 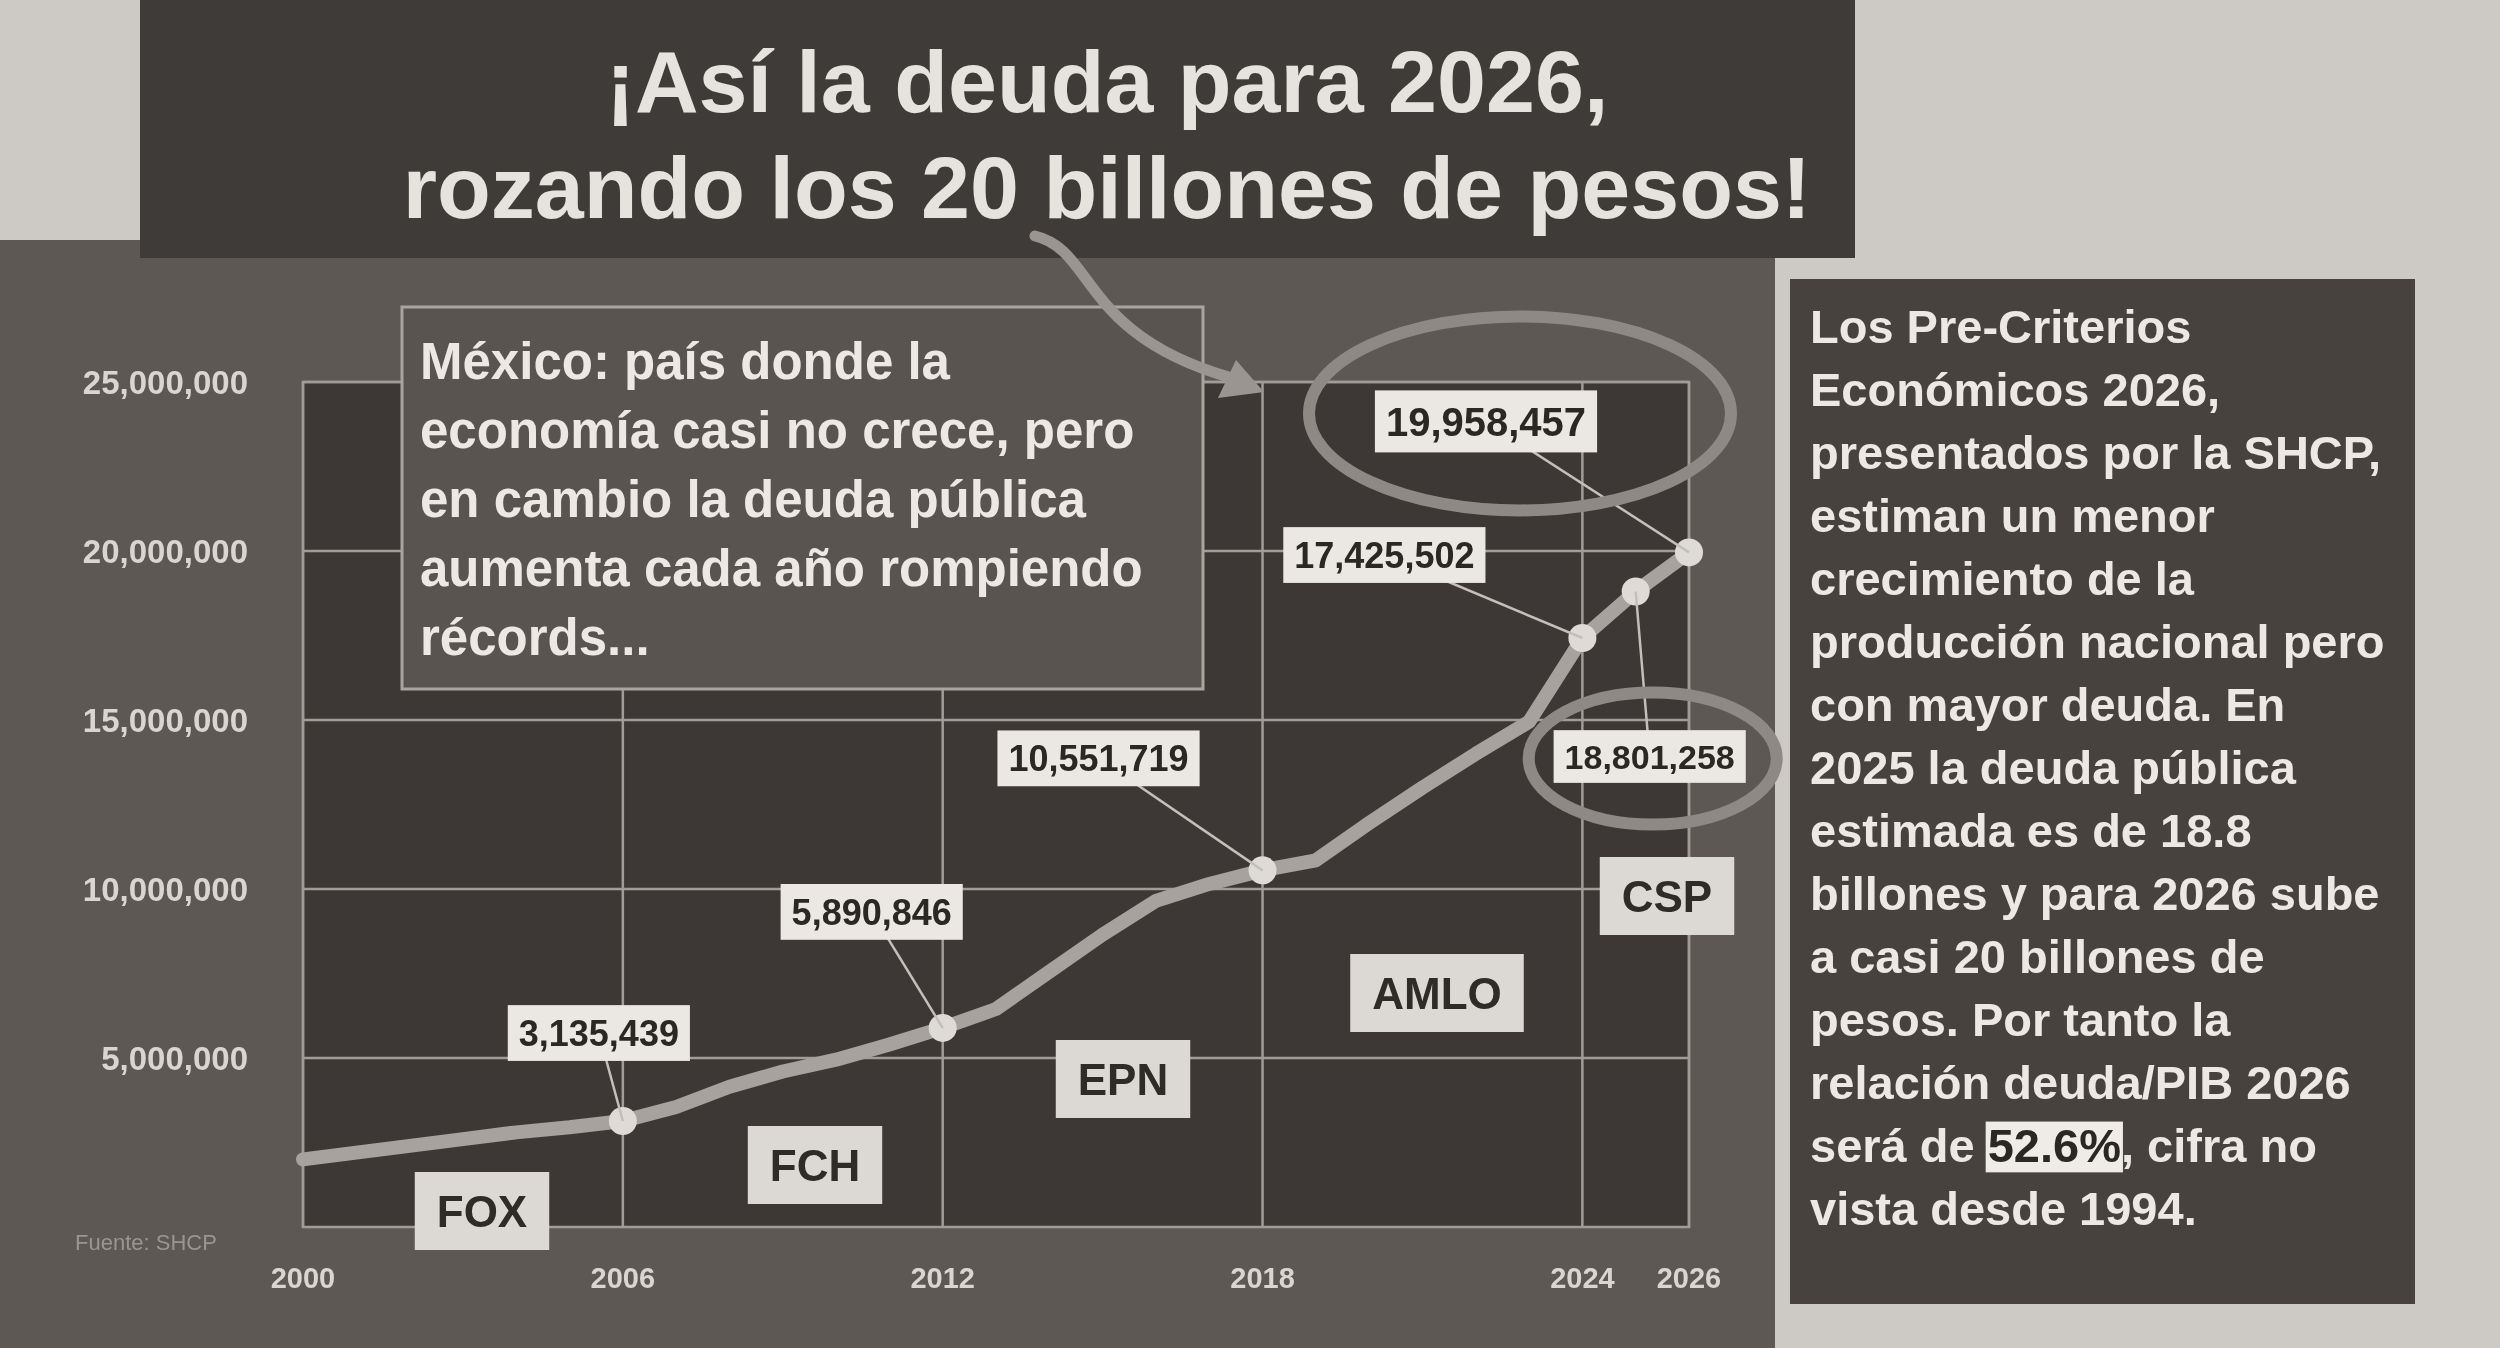 I want to click on annotation: EPN, so click(x=1123, y=1079).